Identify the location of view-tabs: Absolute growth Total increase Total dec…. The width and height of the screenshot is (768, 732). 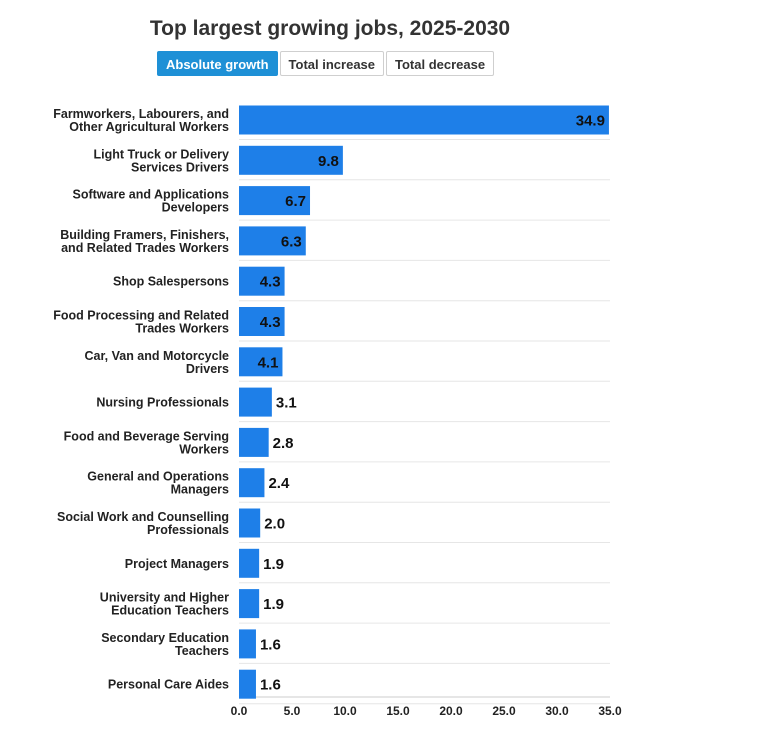
(326, 63).